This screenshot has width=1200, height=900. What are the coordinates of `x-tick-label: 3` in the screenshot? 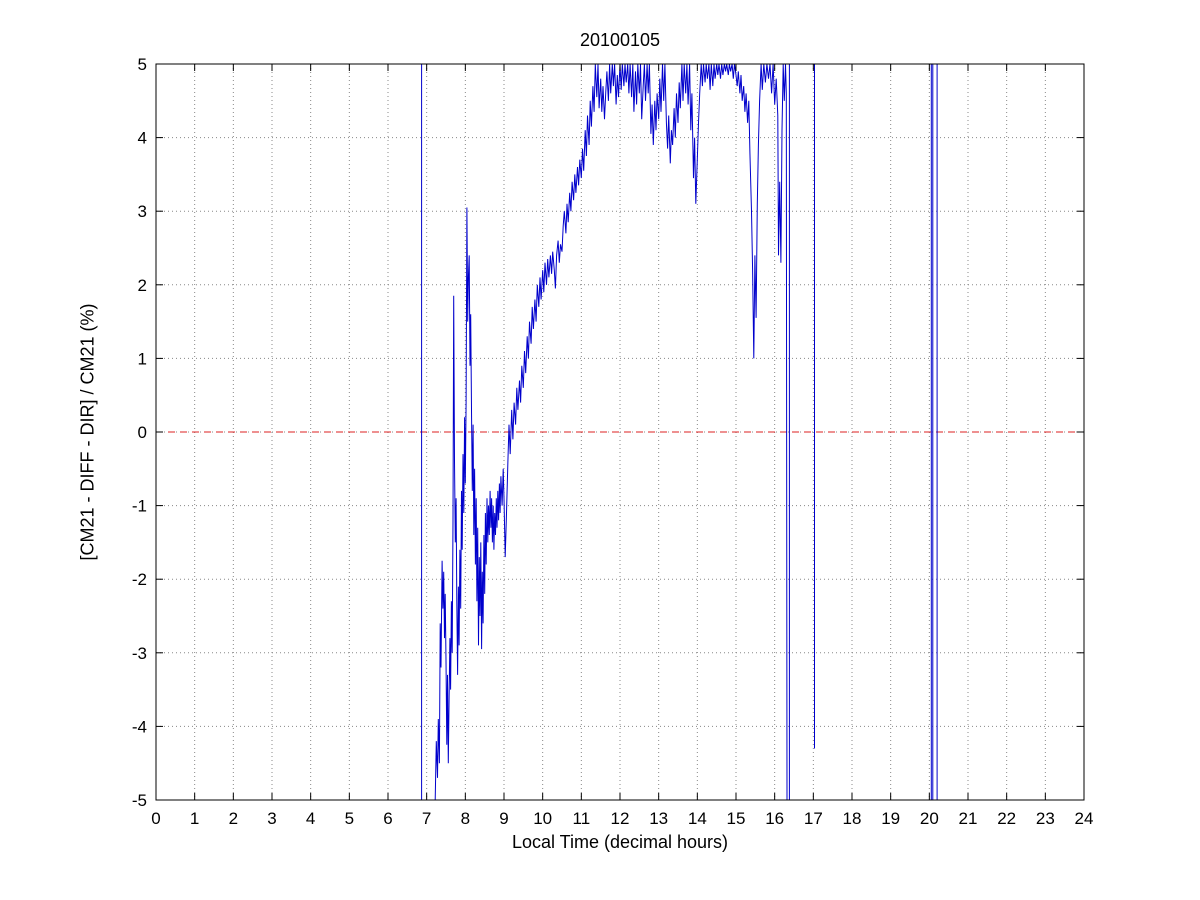 It's located at (271, 818).